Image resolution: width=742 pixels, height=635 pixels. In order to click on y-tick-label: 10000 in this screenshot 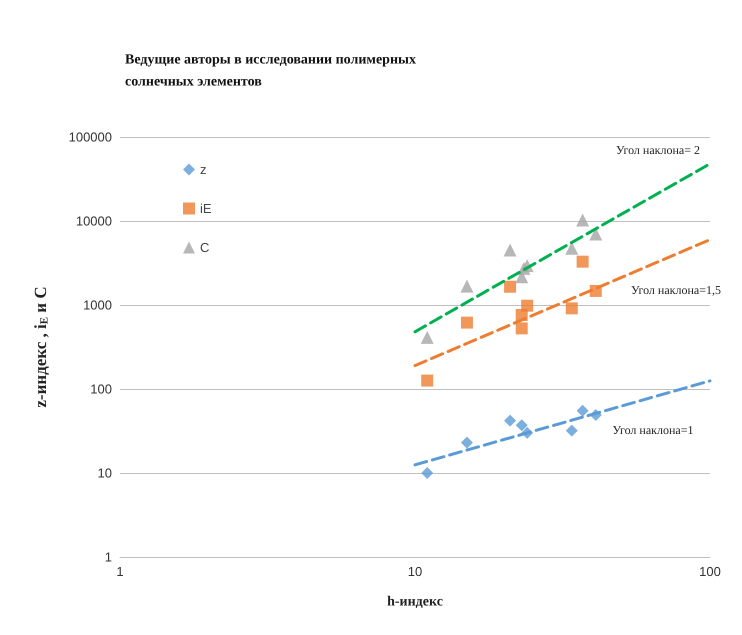, I will do `click(94, 221)`.